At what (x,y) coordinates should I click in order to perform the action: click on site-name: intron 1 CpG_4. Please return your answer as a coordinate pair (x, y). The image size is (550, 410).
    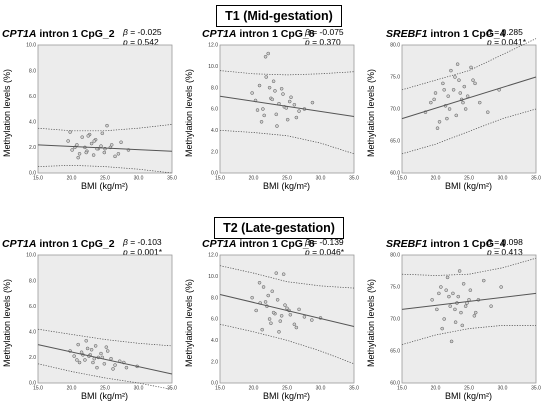
    Looking at the image, I should click on (466, 34).